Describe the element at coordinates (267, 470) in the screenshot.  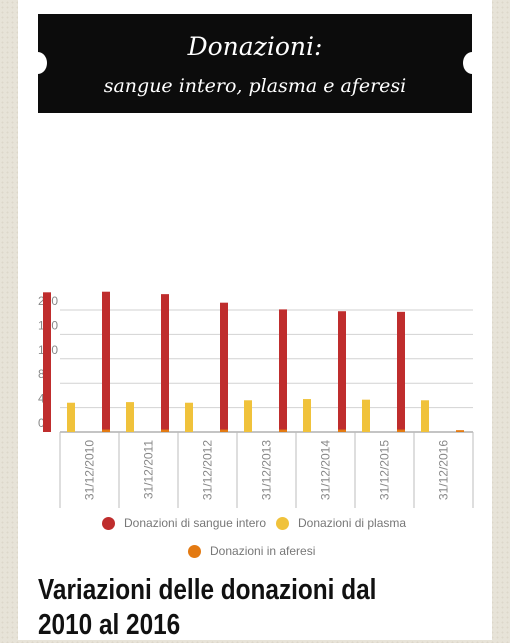
I see `x-tick-label: 31/12/2013` at that location.